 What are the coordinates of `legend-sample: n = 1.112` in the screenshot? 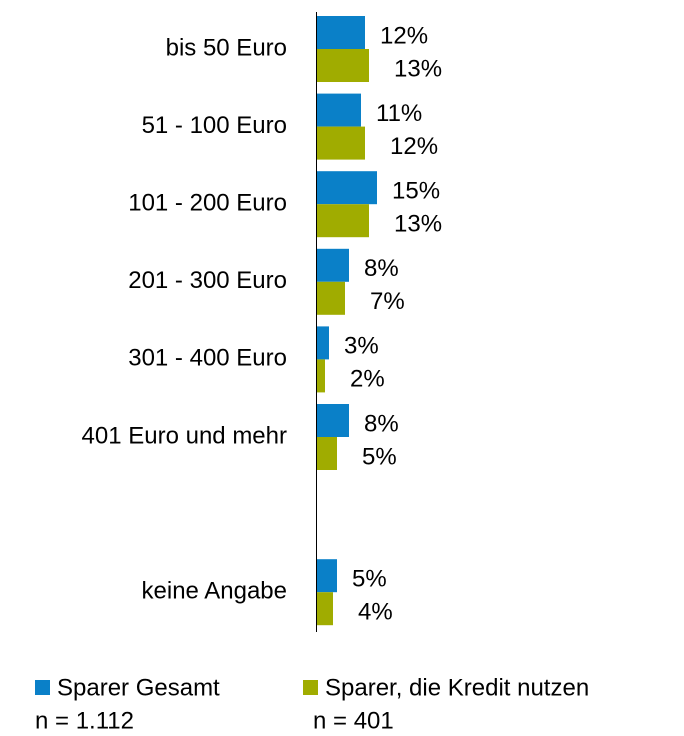 It's located at (84, 720).